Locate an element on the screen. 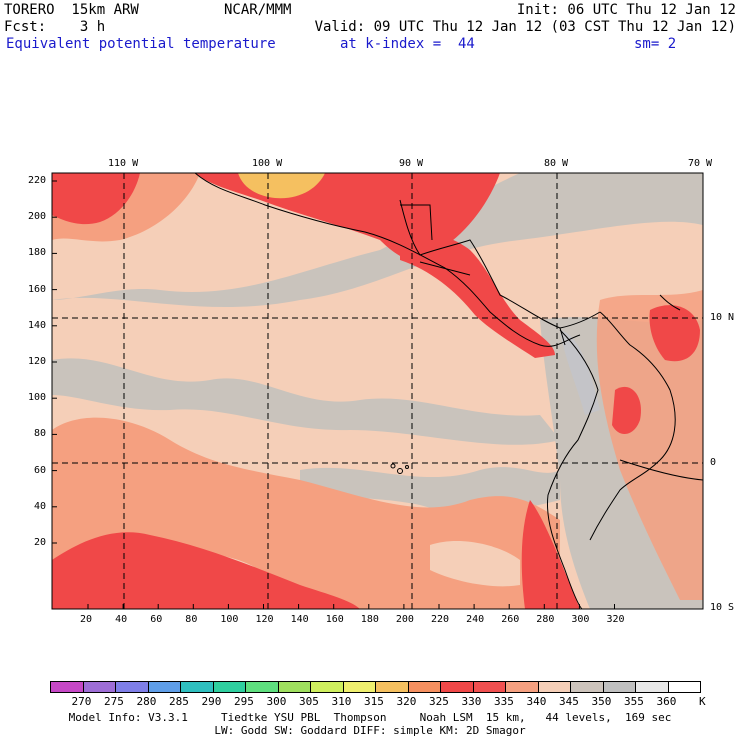 This screenshot has width=740, height=740. y-tick-label: 140 is located at coordinates (36, 325).